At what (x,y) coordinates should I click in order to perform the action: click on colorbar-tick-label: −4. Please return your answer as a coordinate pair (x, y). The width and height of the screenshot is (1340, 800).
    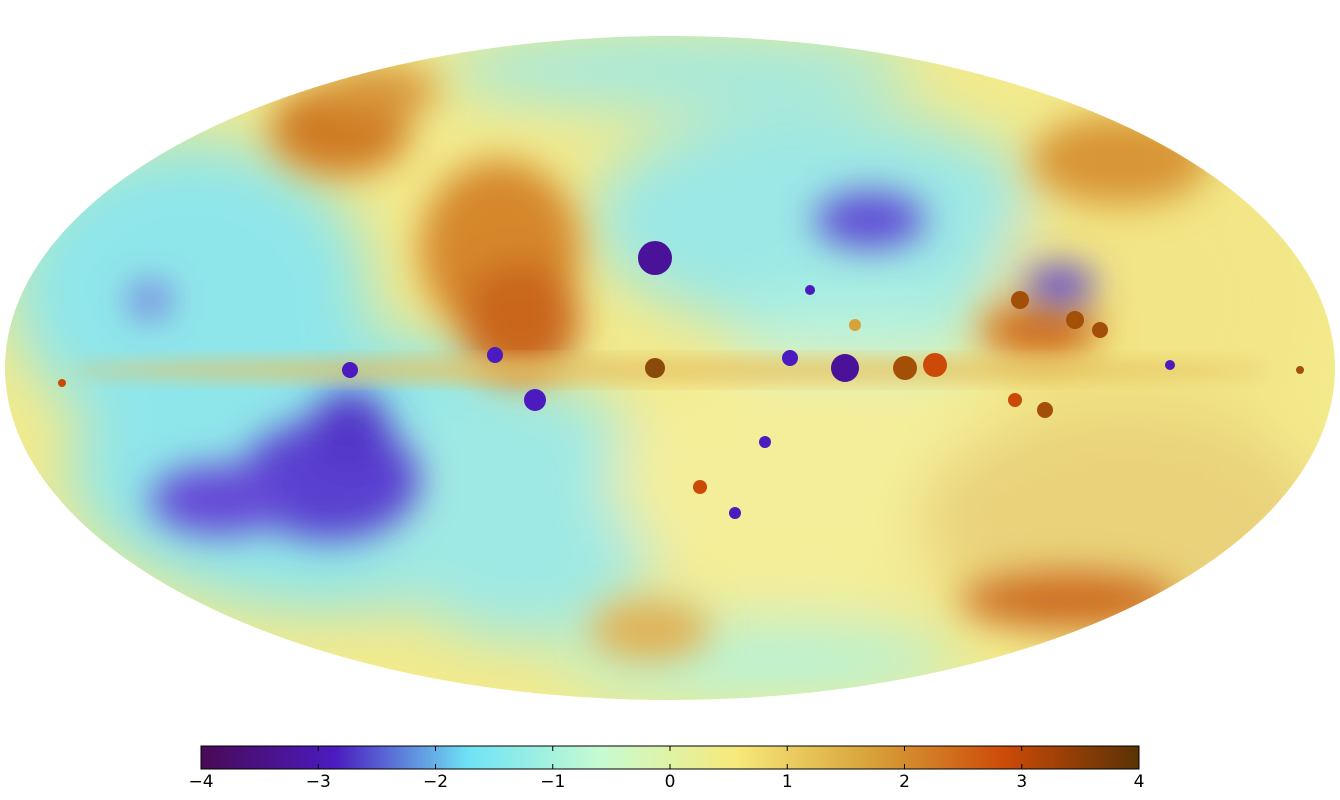
    Looking at the image, I should click on (200, 782).